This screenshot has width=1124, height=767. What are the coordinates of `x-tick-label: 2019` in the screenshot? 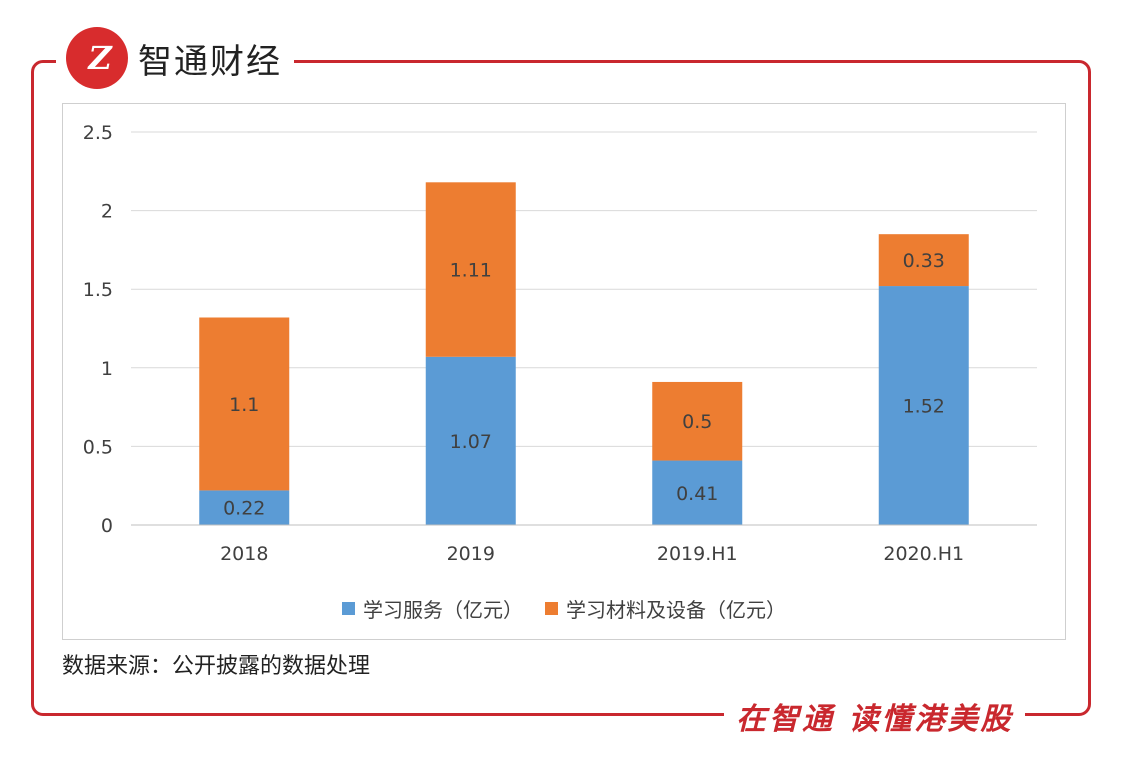 It's located at (471, 554).